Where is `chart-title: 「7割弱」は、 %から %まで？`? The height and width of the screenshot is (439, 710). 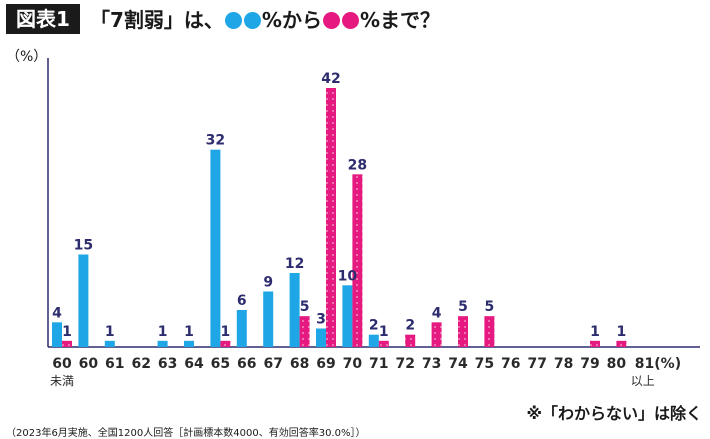 chart-title: 「7割弱」は、 %から %まで？ is located at coordinates (265, 20).